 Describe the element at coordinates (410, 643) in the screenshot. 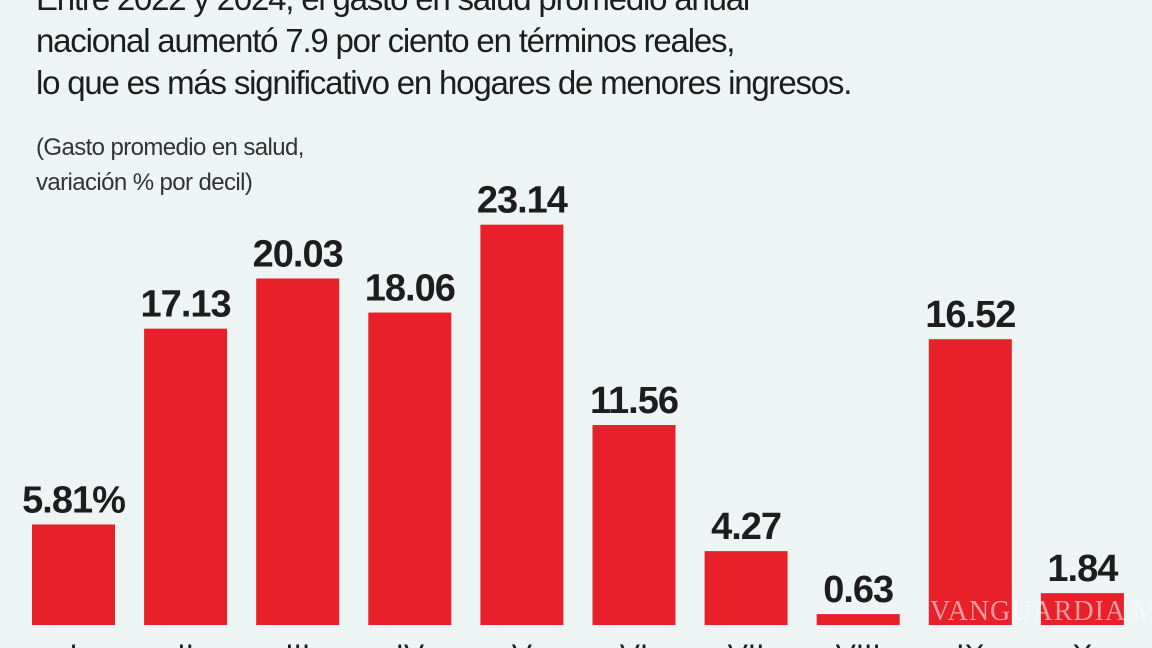

I see `x-tick-label: IV` at that location.